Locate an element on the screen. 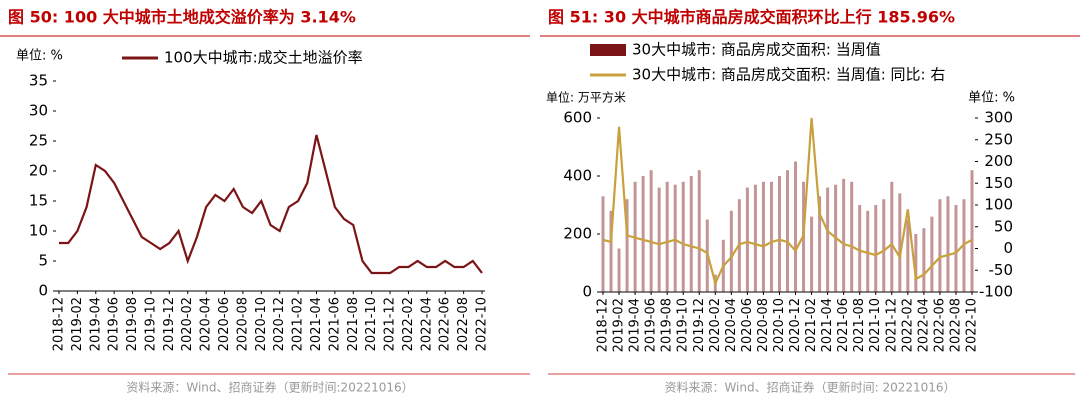  y-tick-label: 25 is located at coordinates (38, 141).